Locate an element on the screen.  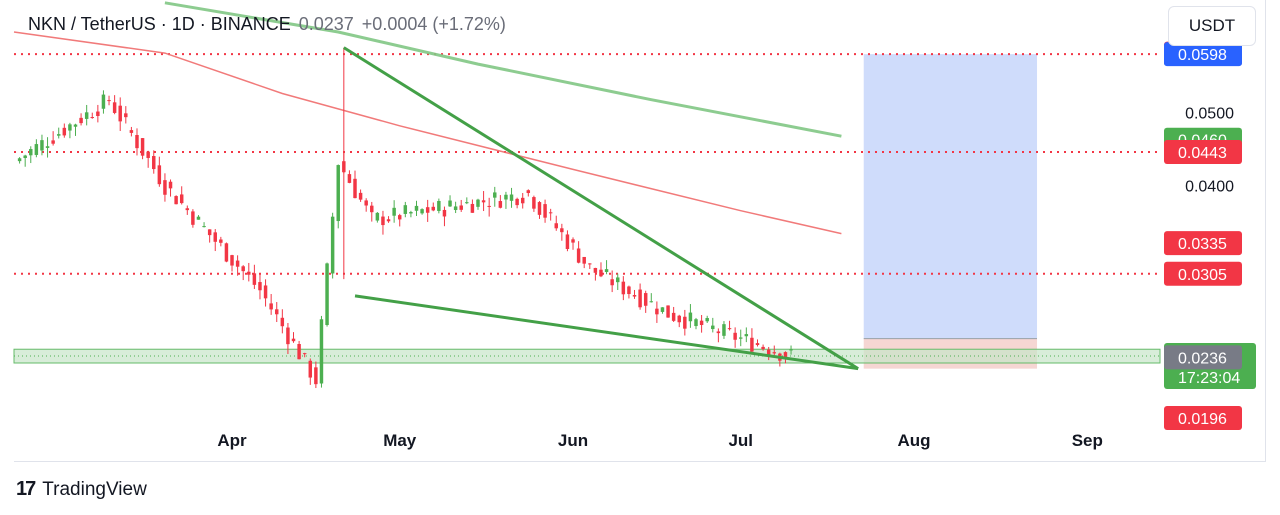
price-label-value: 0.0443 is located at coordinates (1202, 153).